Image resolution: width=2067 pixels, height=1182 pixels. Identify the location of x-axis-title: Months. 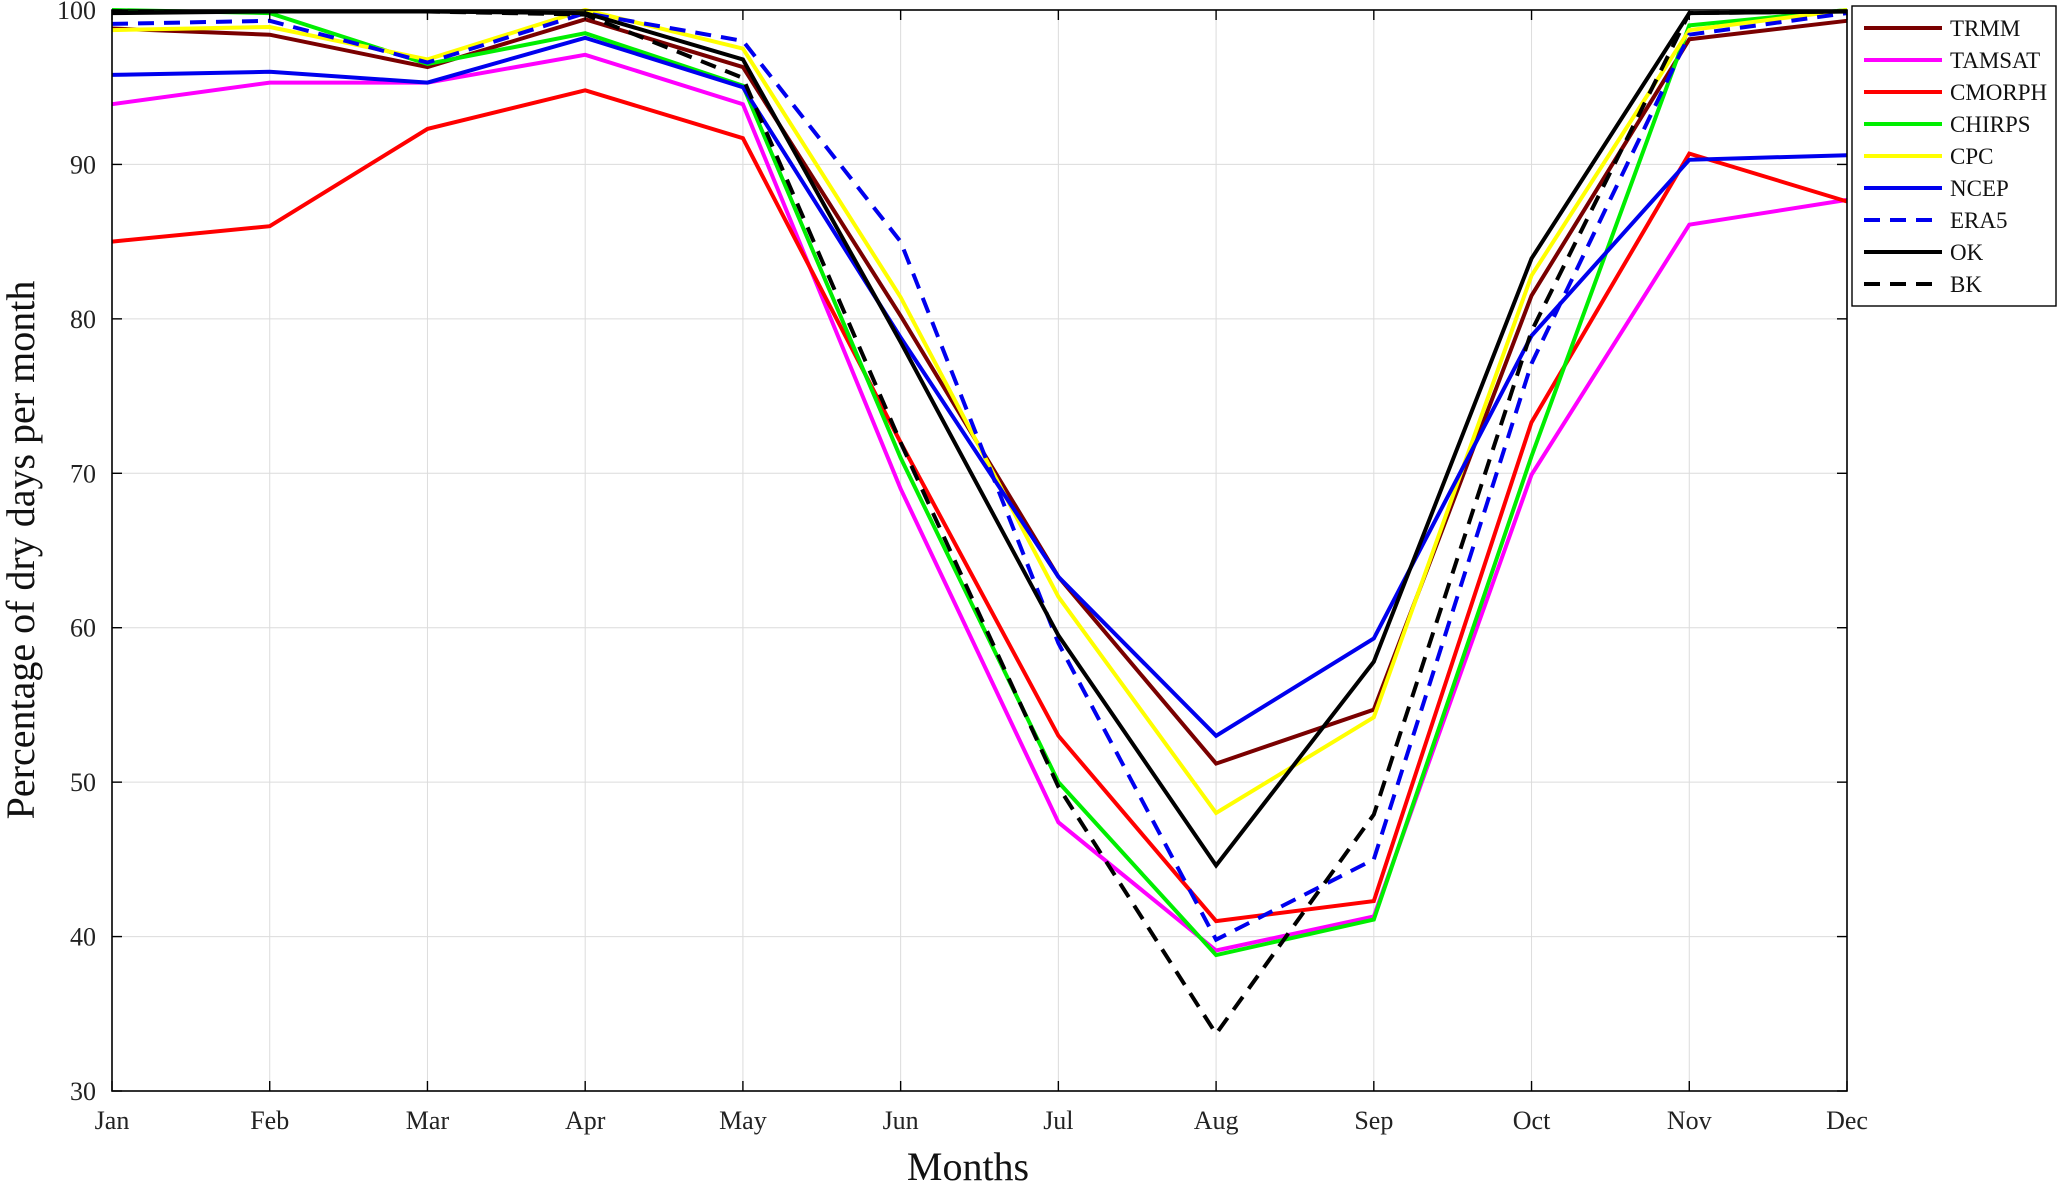
(968, 1163).